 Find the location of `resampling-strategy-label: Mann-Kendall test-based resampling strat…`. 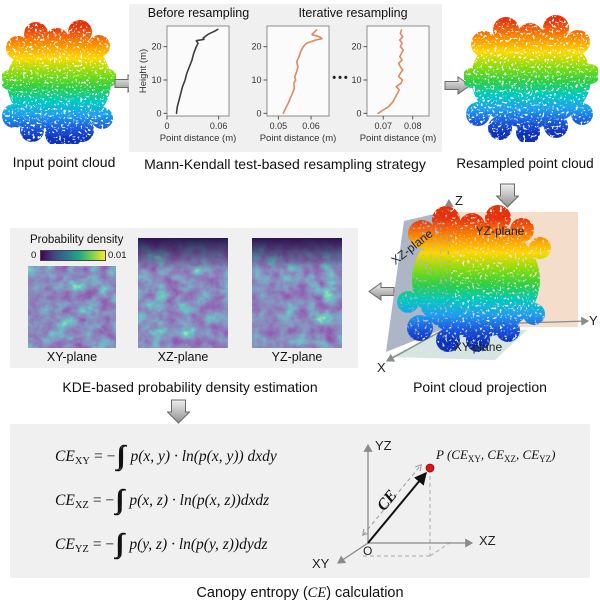

resampling-strategy-label: Mann-Kendall test-based resampling strat… is located at coordinates (285, 164).